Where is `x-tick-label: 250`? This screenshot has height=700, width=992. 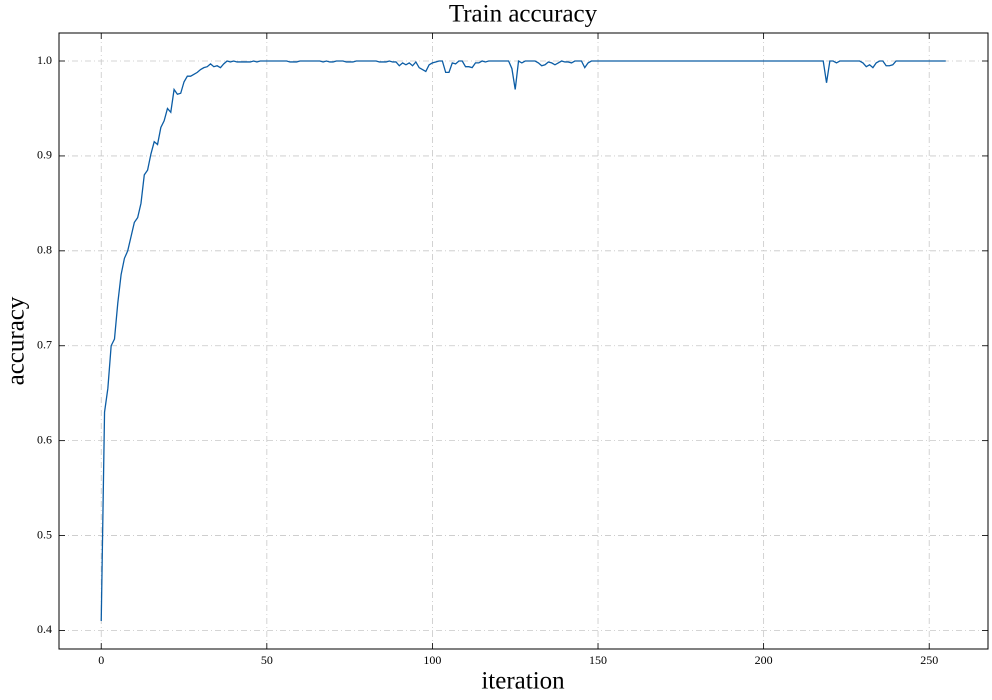
x-tick-label: 250 is located at coordinates (929, 660).